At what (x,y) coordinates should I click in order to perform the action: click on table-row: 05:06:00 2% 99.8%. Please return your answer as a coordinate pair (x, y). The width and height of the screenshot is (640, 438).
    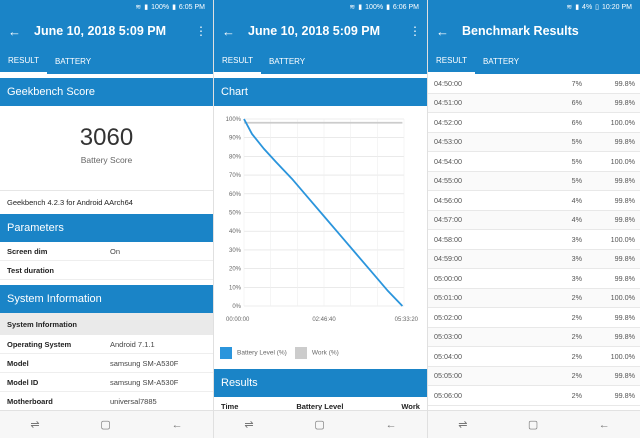
    Looking at the image, I should click on (534, 396).